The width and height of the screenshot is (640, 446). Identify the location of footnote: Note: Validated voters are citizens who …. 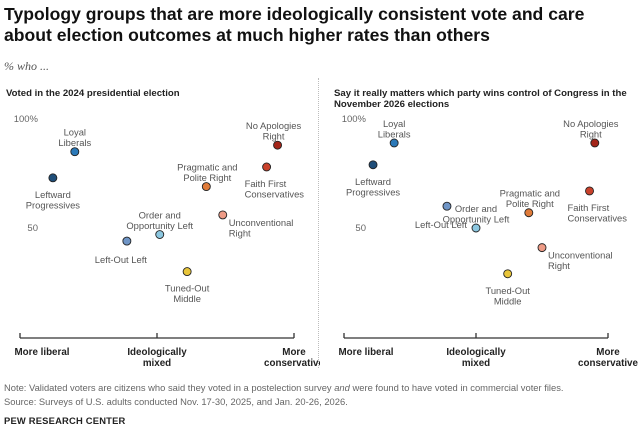
(284, 387).